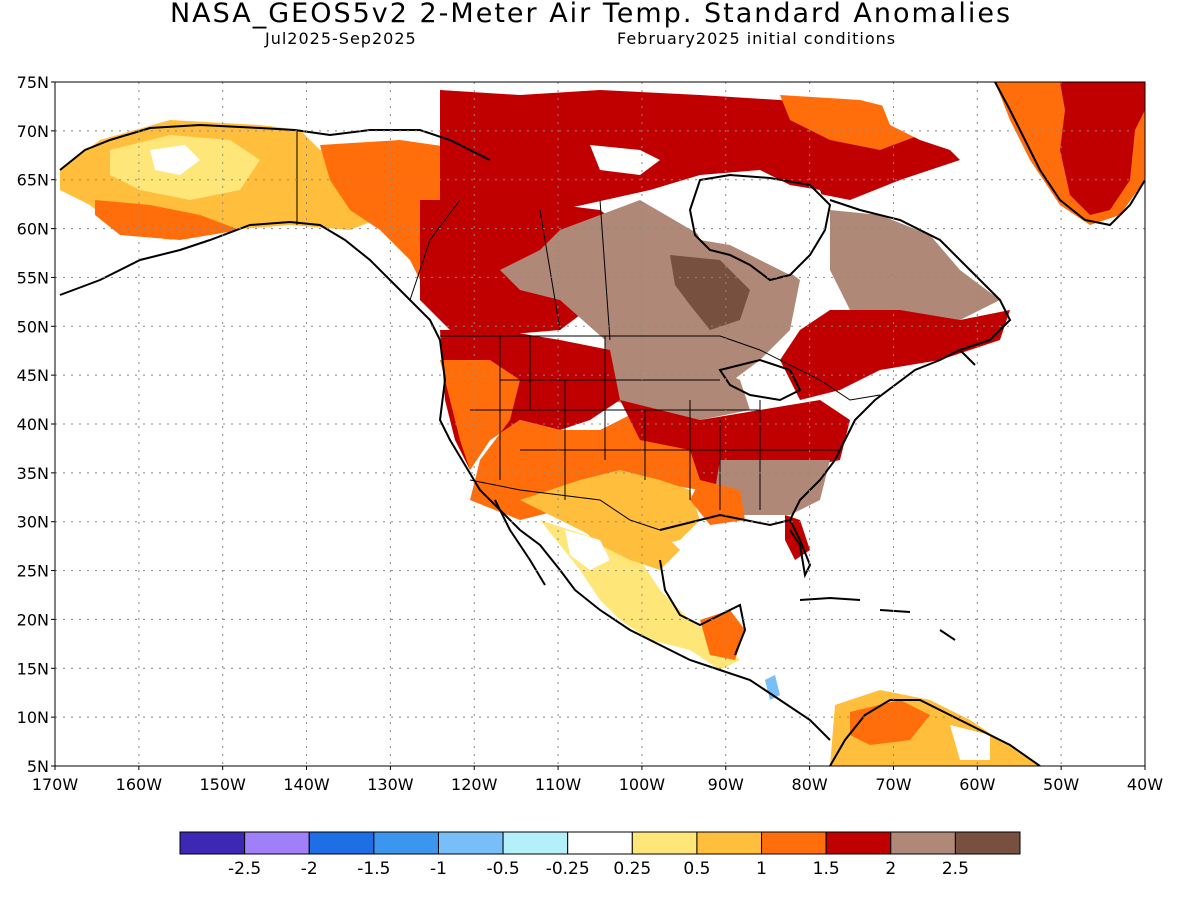  I want to click on alaska-coast, so click(275, 147).